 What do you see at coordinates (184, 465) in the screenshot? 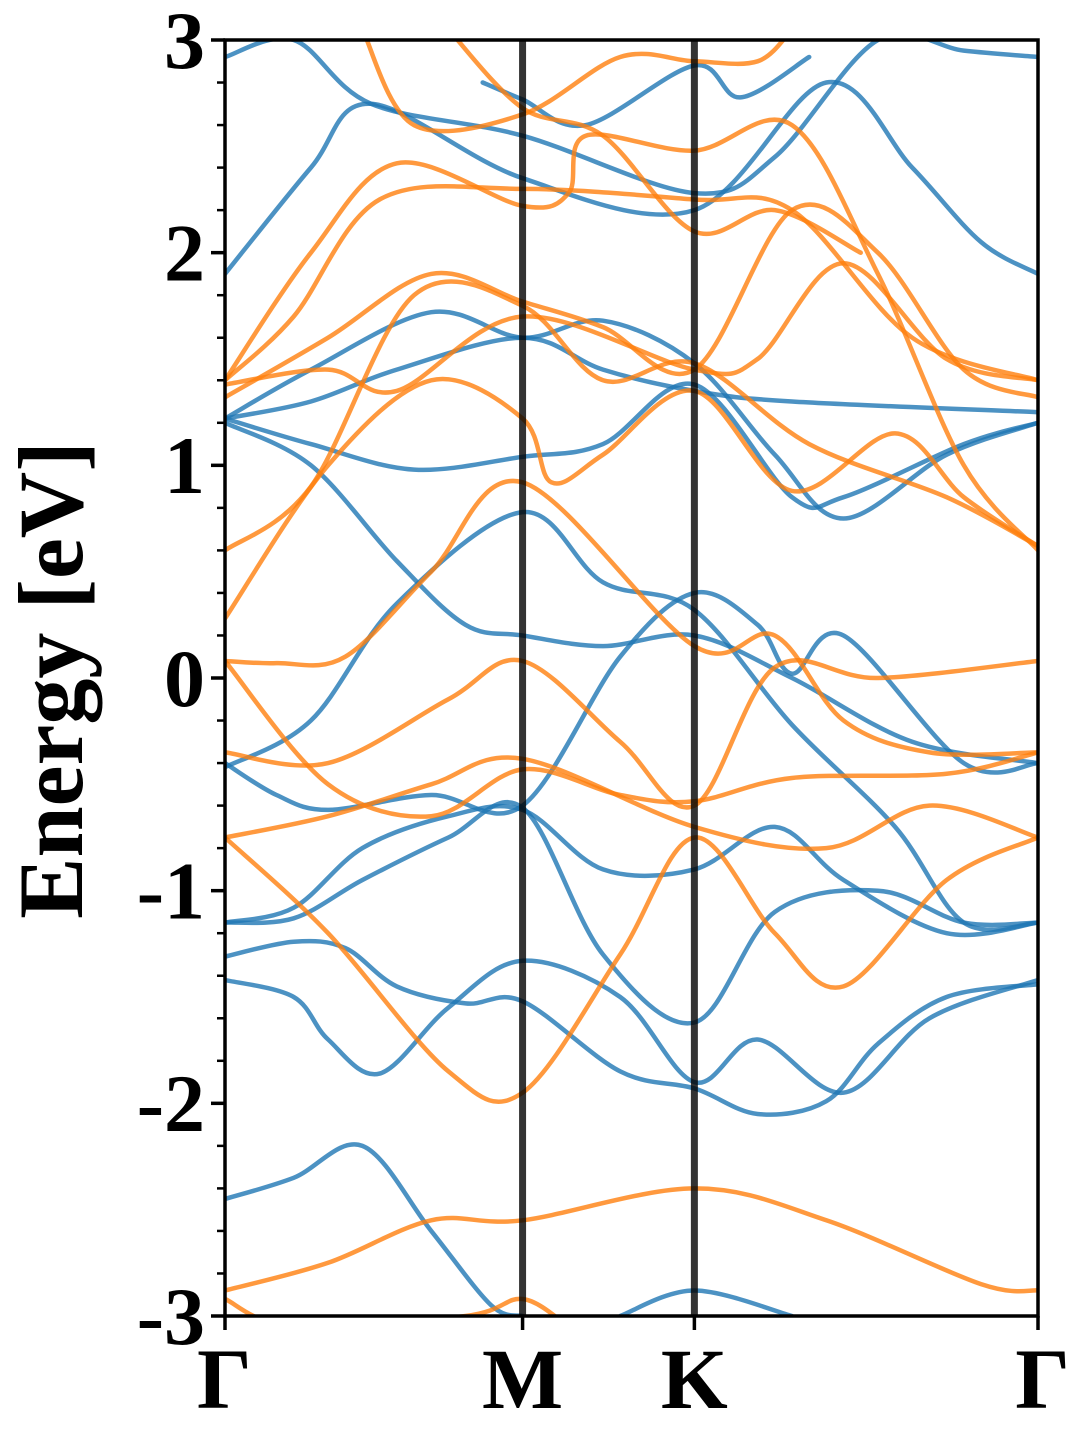
I see `y-tick-label: 1` at bounding box center [184, 465].